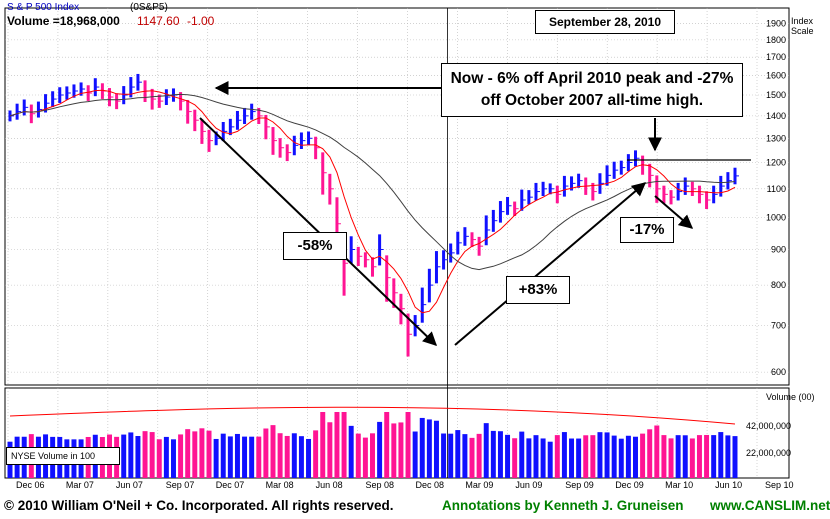 The height and width of the screenshot is (519, 830). I want to click on y-tick-label: 1400, so click(776, 116).